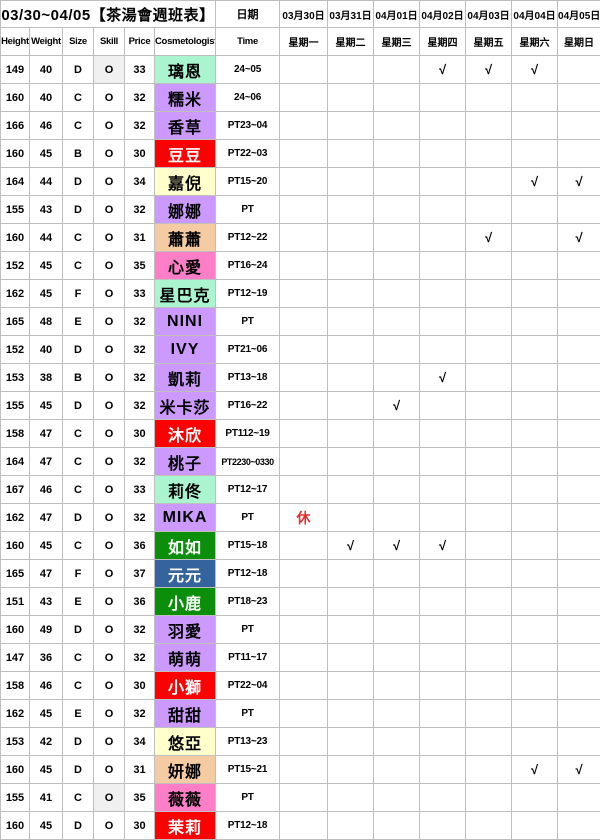 This screenshot has height=840, width=600. I want to click on time-cell: PT12~18, so click(248, 574).